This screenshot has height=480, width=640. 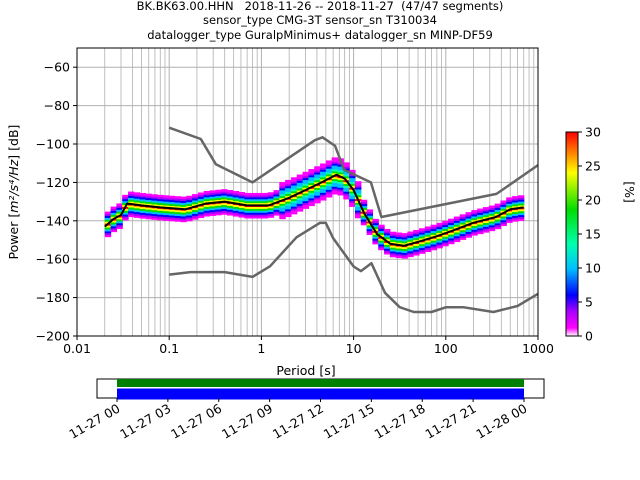 What do you see at coordinates (53, 144) in the screenshot?
I see `y-tick-label: −100` at bounding box center [53, 144].